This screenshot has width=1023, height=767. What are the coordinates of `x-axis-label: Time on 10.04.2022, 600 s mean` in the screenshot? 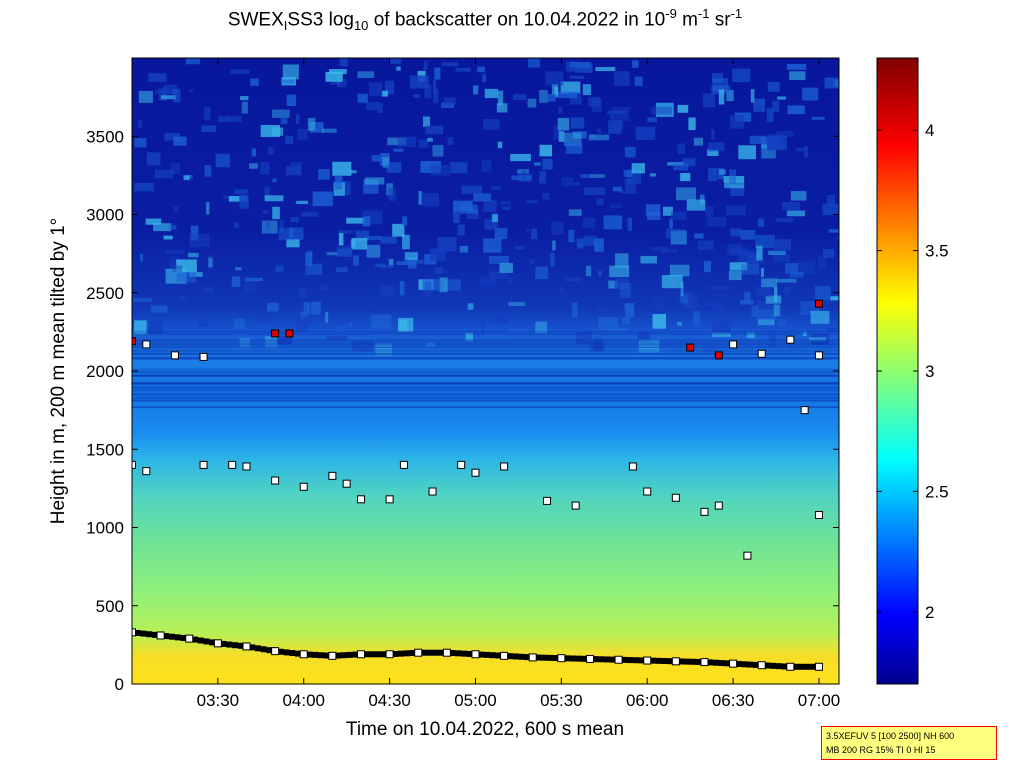 It's located at (485, 729).